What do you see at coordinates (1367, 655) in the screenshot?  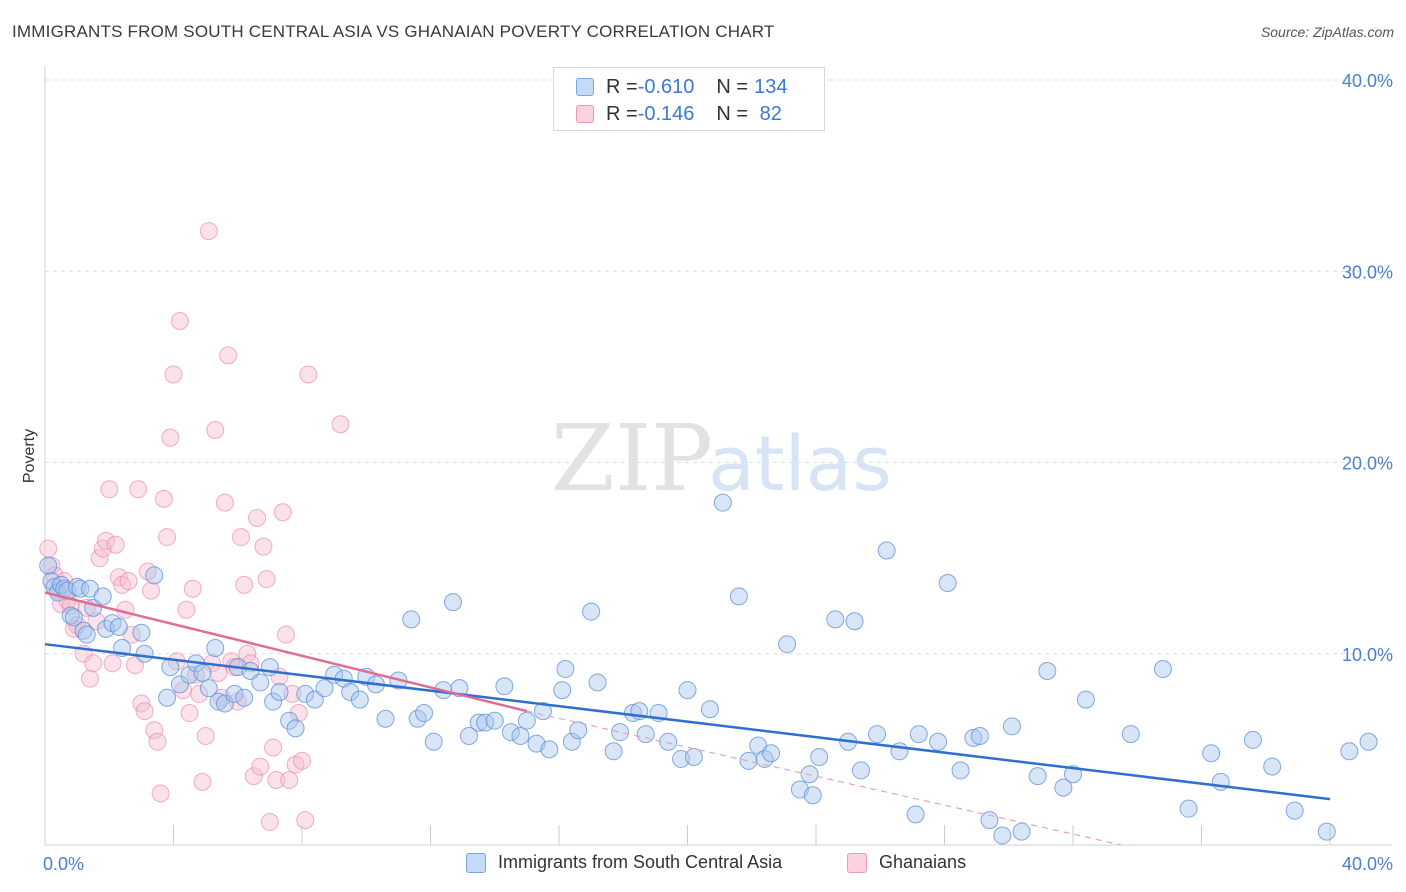 I see `y-tick-label: 10.0%` at bounding box center [1367, 655].